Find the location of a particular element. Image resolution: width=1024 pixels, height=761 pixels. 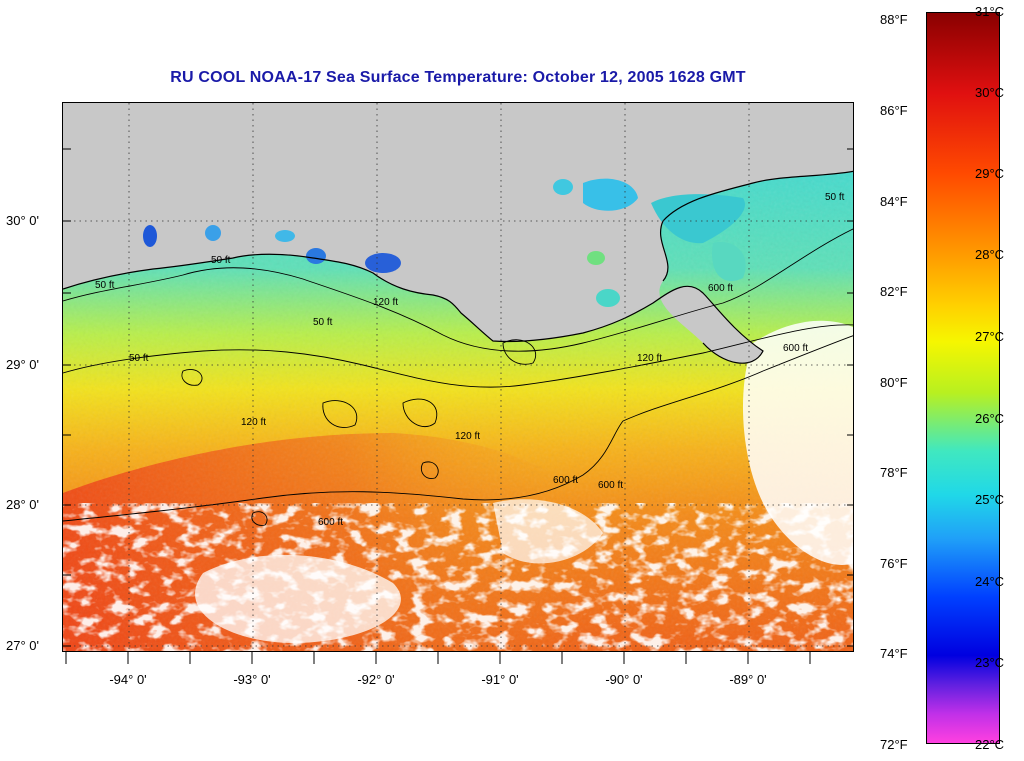

colorbar-c-label: 23°C is located at coordinates (990, 662).